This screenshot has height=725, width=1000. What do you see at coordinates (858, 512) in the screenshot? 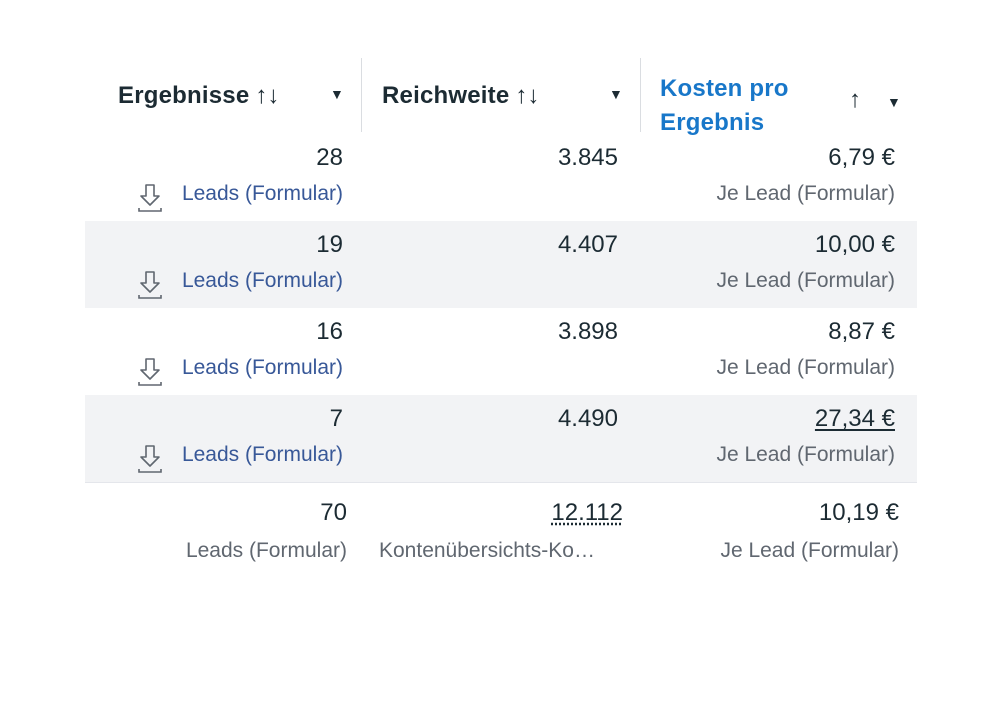
I see `total-cost-value: 10,19 €` at bounding box center [858, 512].